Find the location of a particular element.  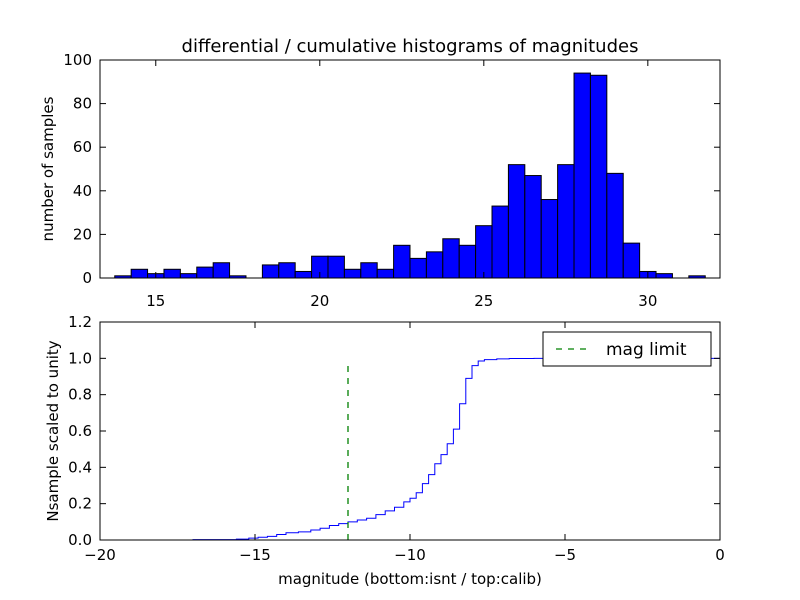

cumulative-x-tick-label: −5 is located at coordinates (565, 555).